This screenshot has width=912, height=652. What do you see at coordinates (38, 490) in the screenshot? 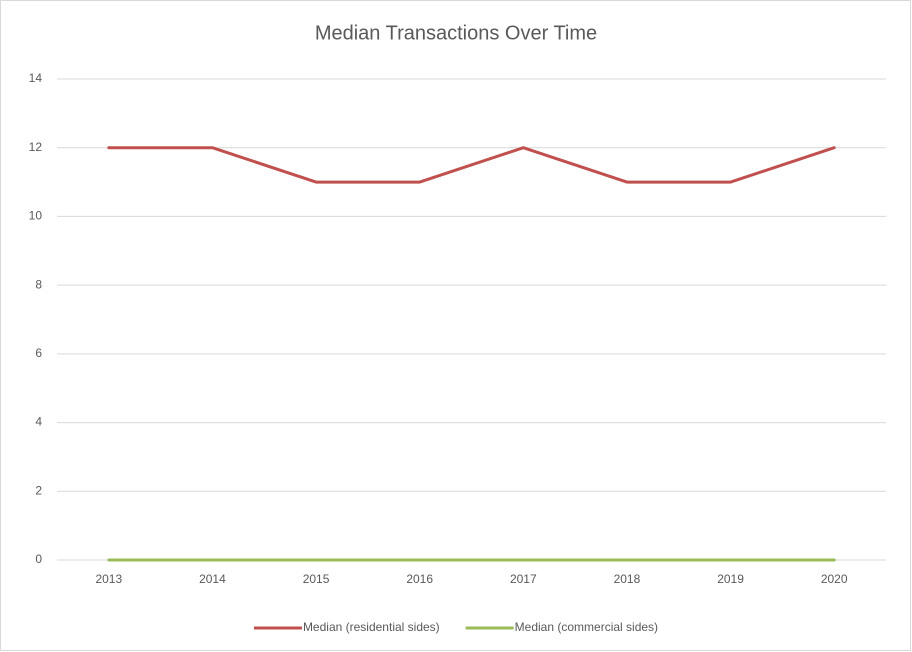
I see `y-tick-label: 2` at bounding box center [38, 490].